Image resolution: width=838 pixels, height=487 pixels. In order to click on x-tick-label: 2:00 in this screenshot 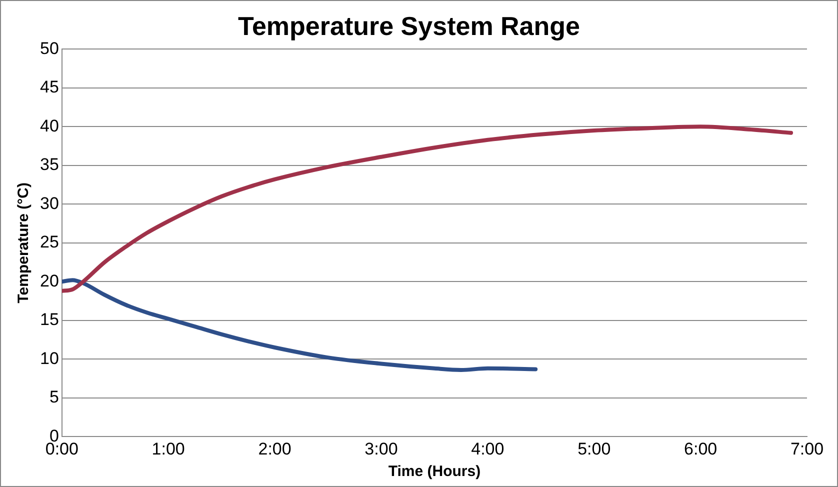, I will do `click(275, 448)`.